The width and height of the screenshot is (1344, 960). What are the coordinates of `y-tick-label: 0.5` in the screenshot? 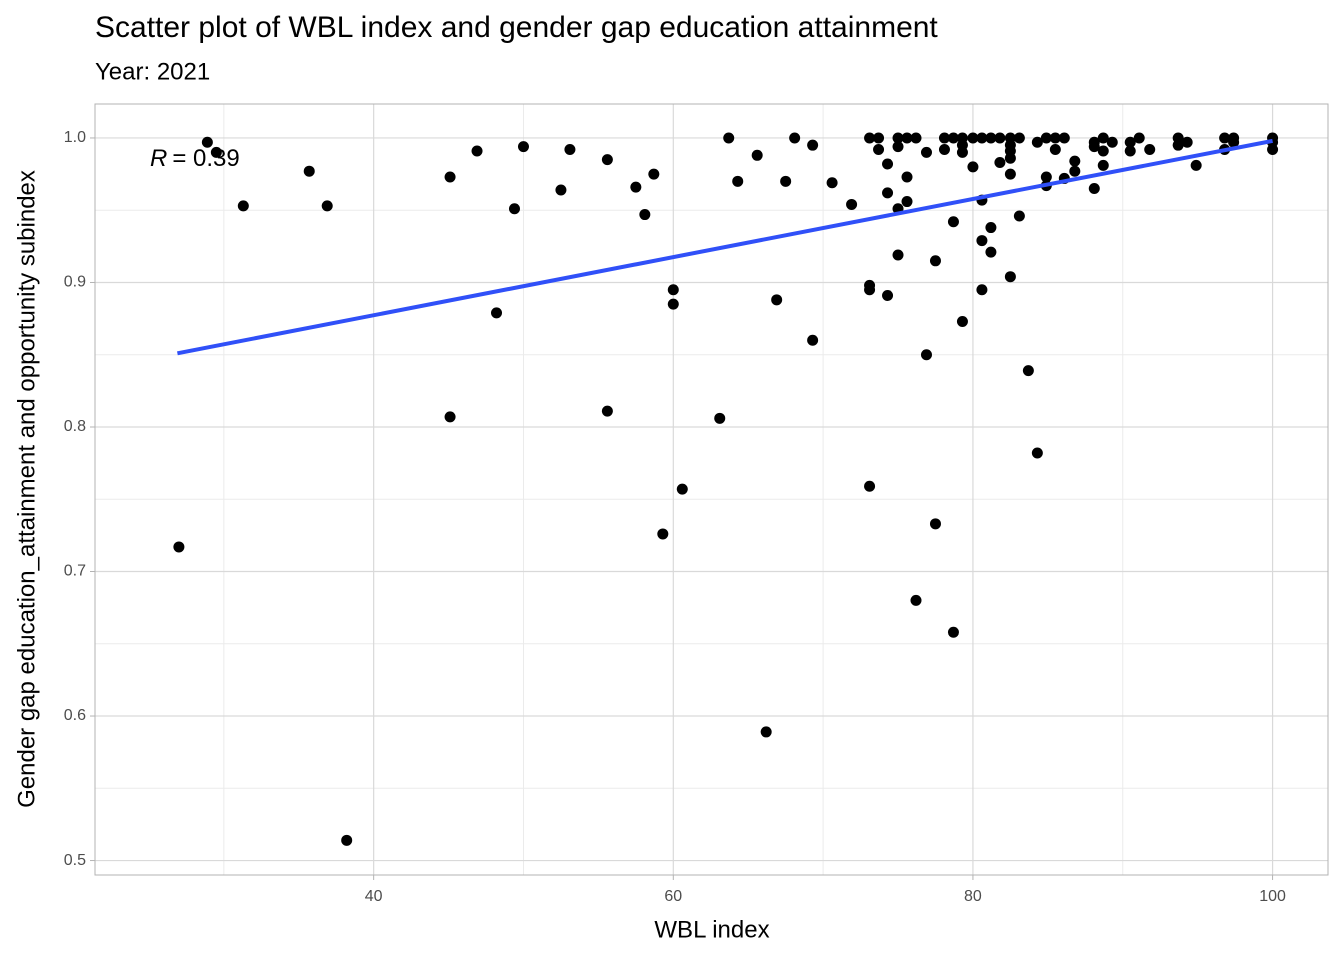 It's located at (75, 860).